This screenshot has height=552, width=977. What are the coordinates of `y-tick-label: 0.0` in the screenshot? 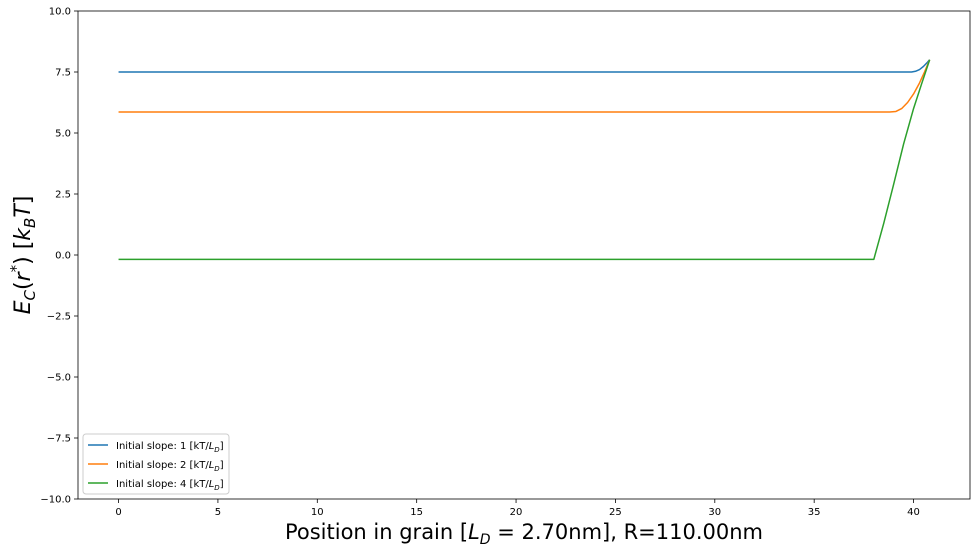 It's located at (63, 256).